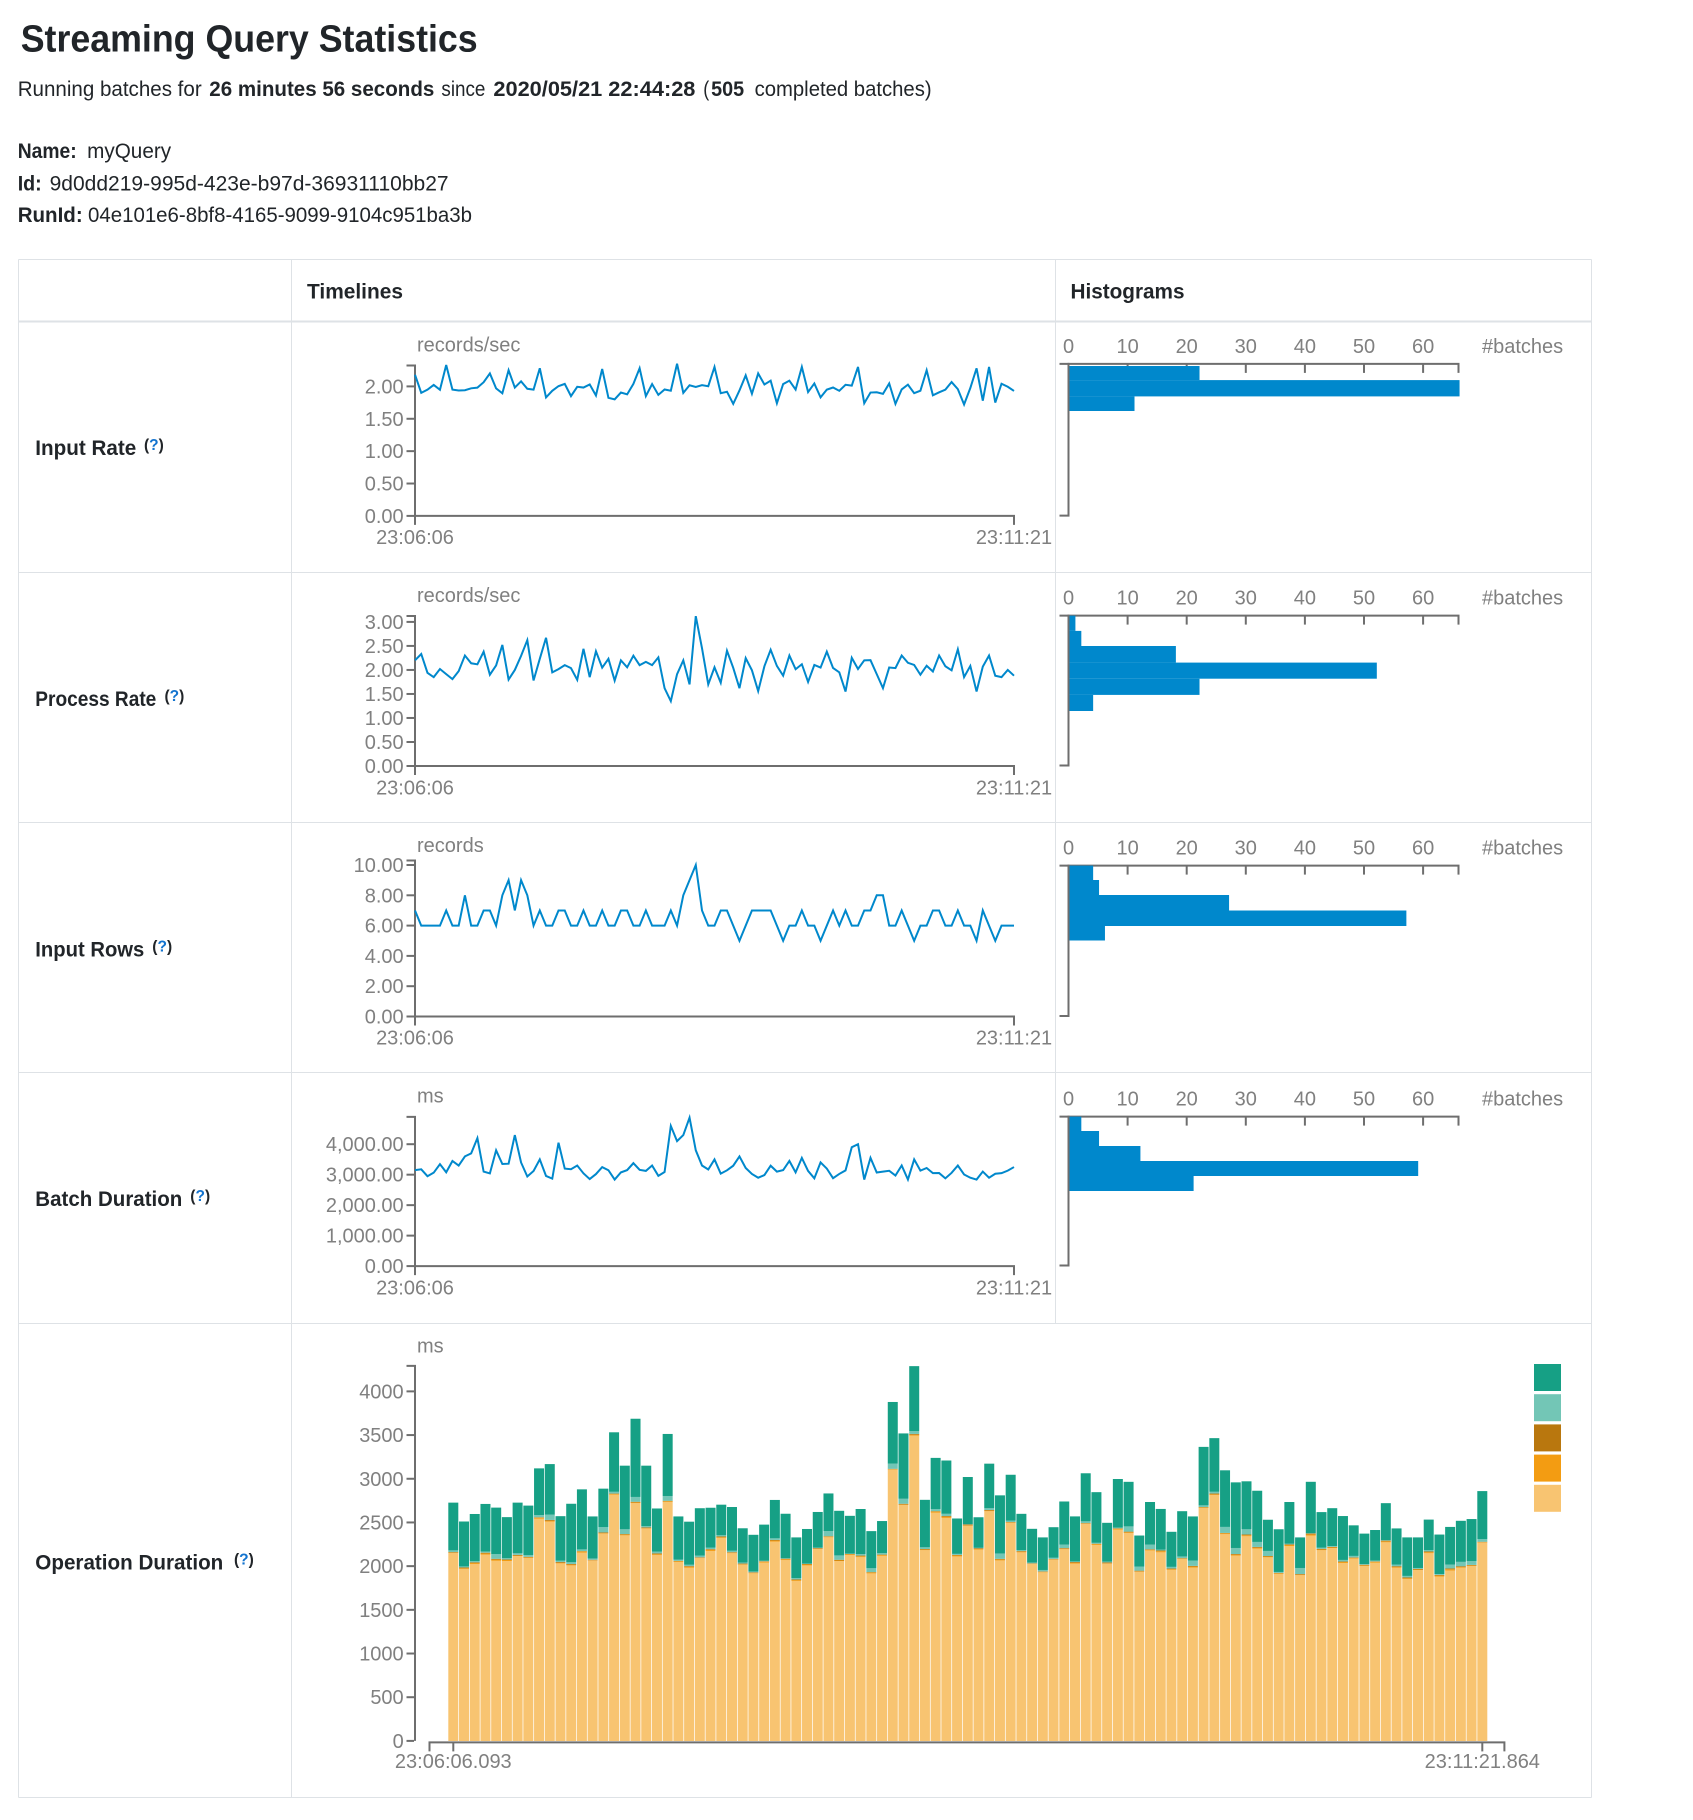 The image size is (1693, 1820). I want to click on svg-text: 4000, so click(381, 1392).